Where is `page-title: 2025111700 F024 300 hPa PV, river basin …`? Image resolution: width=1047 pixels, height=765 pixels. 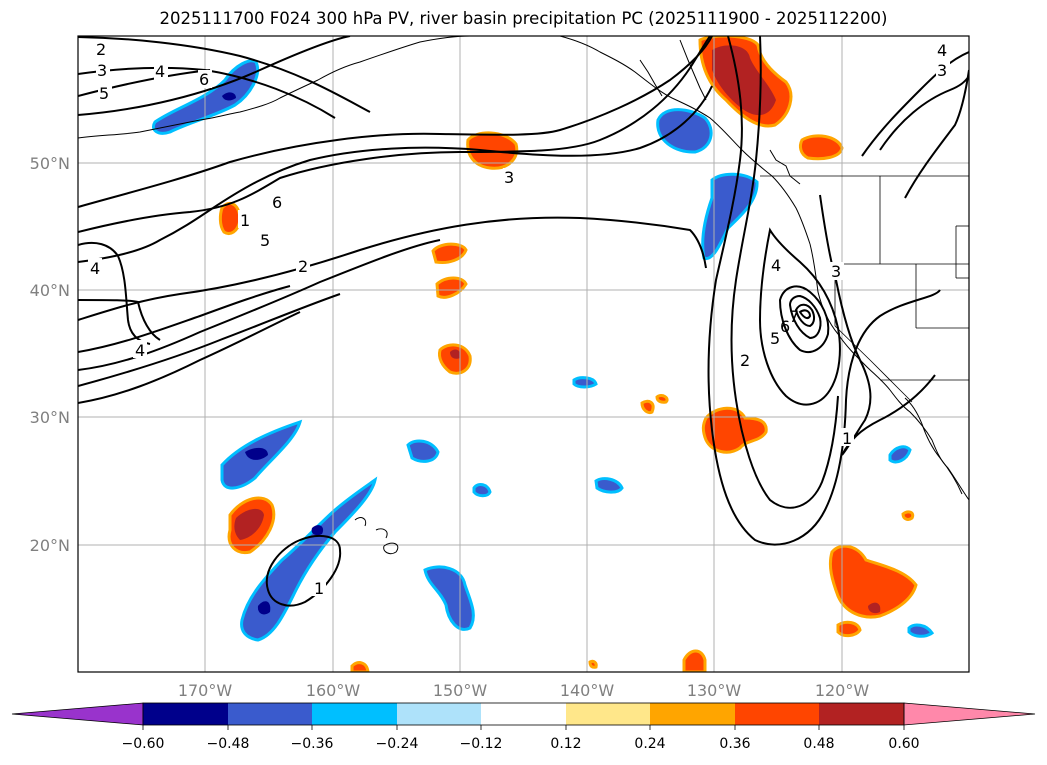
page-title: 2025111700 F024 300 hPa PV, river basin … is located at coordinates (523, 18).